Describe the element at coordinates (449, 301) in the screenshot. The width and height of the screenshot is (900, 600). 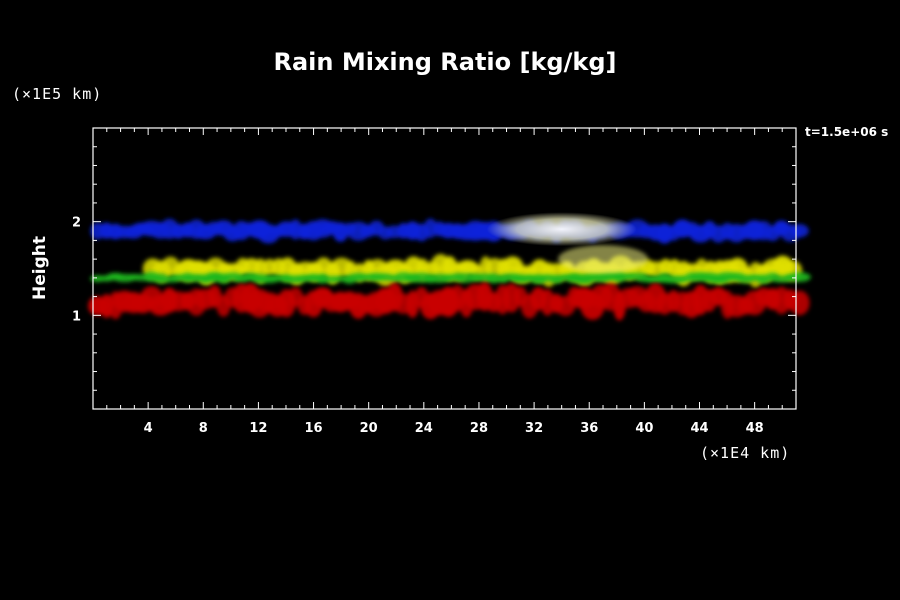
I see `layer-bottom` at that location.